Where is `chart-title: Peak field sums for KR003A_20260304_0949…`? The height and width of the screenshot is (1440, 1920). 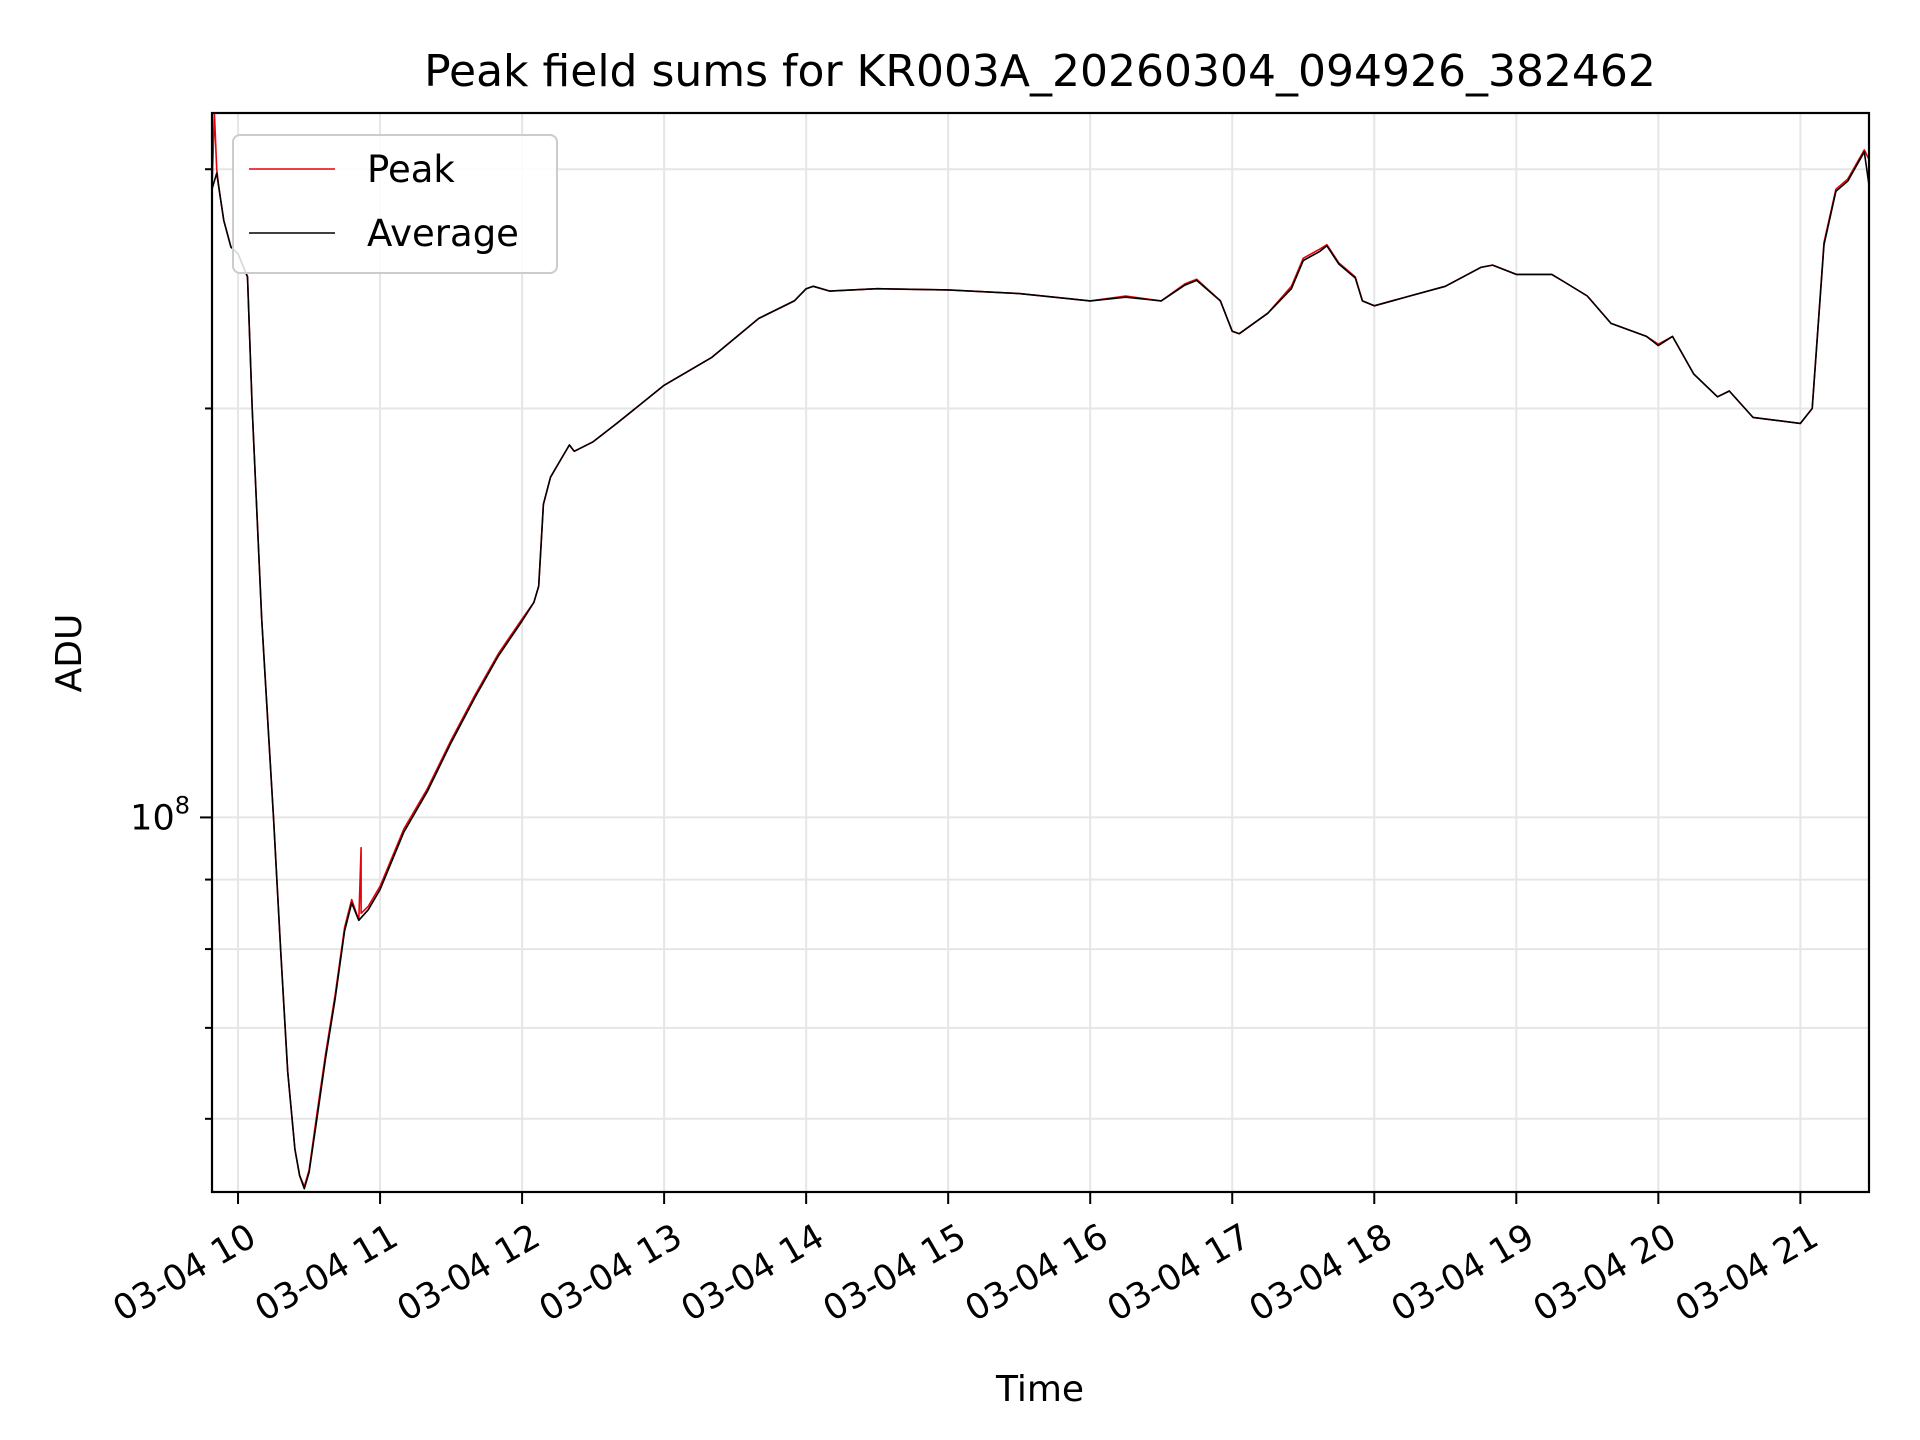 chart-title: Peak field sums for KR003A_20260304_0949… is located at coordinates (1040, 71).